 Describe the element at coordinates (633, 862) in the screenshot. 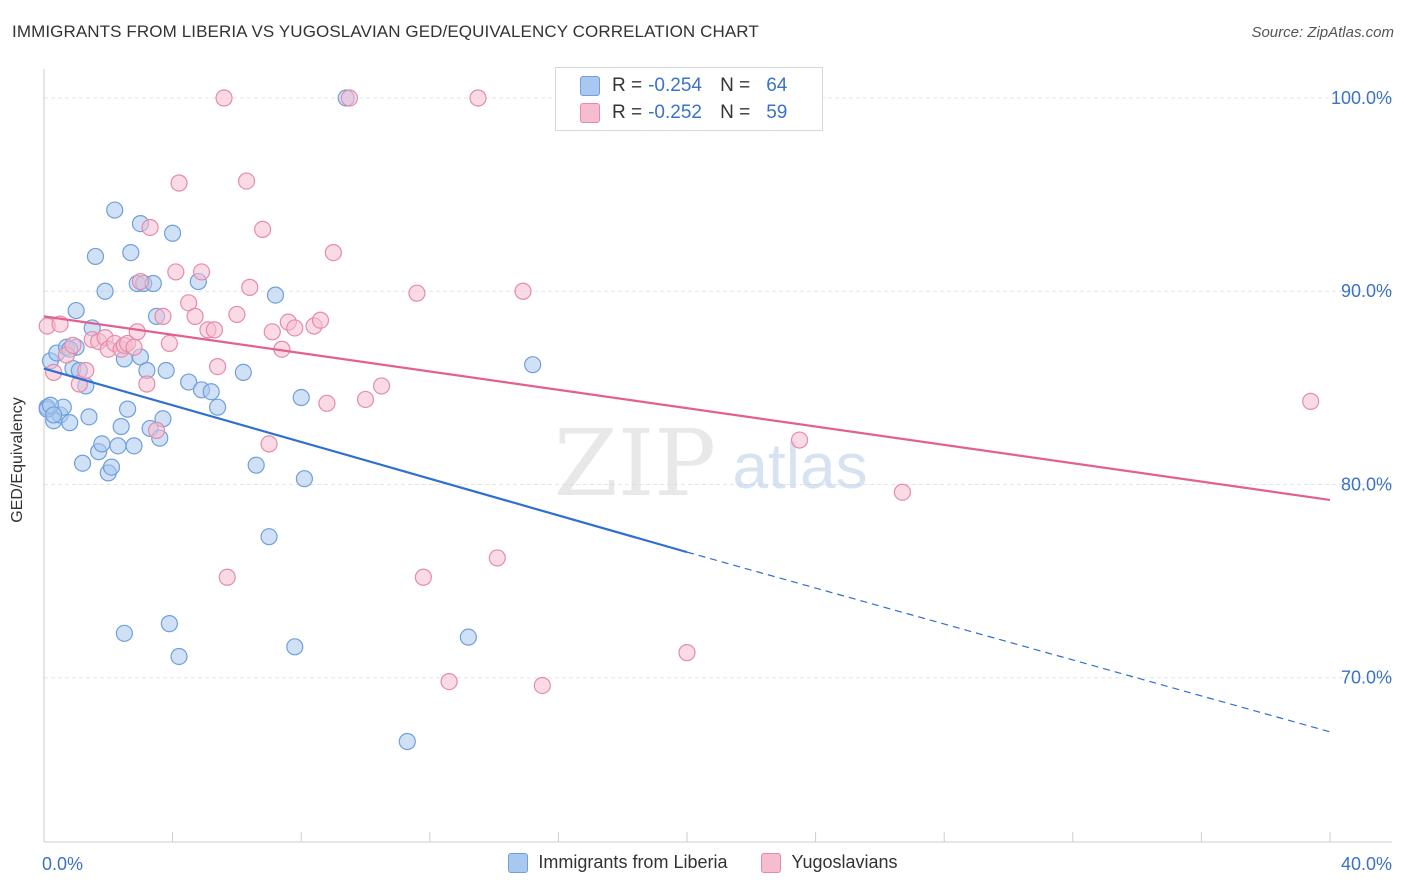

I see `legend-label-liberia: Immigrants from Liberia` at that location.